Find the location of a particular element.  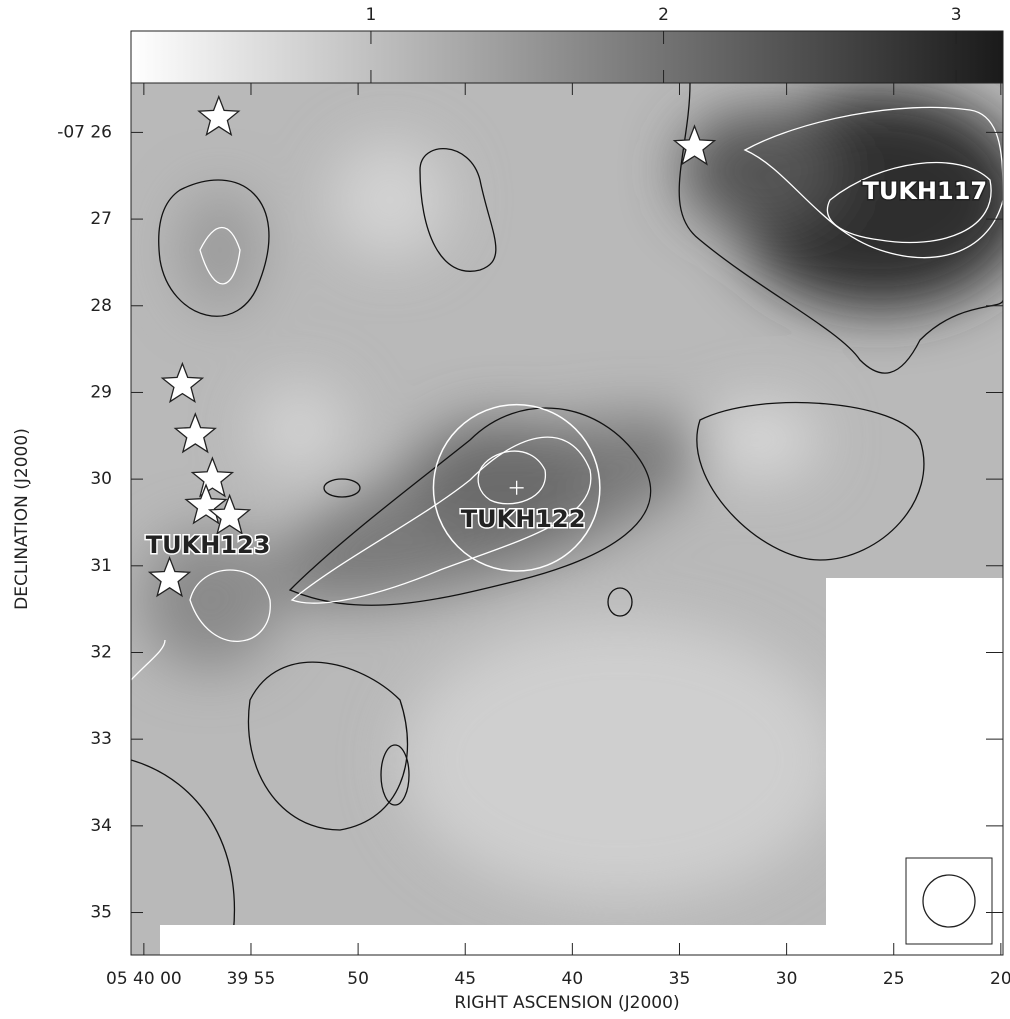

source-circle is located at coordinates (516, 487).